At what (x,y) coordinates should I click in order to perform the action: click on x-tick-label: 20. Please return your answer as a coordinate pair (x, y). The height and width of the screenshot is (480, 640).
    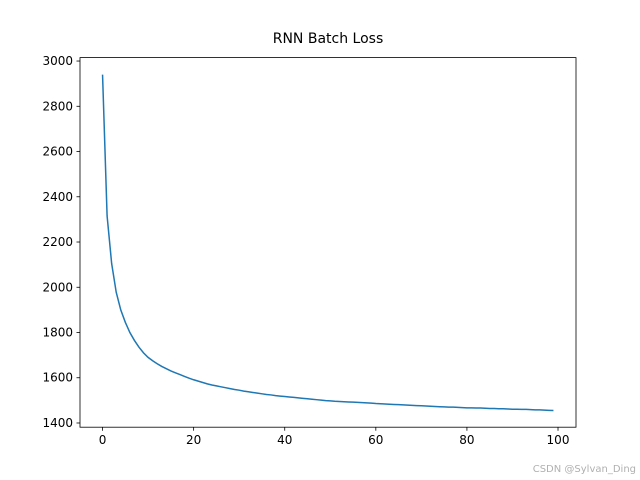
    Looking at the image, I should click on (193, 440).